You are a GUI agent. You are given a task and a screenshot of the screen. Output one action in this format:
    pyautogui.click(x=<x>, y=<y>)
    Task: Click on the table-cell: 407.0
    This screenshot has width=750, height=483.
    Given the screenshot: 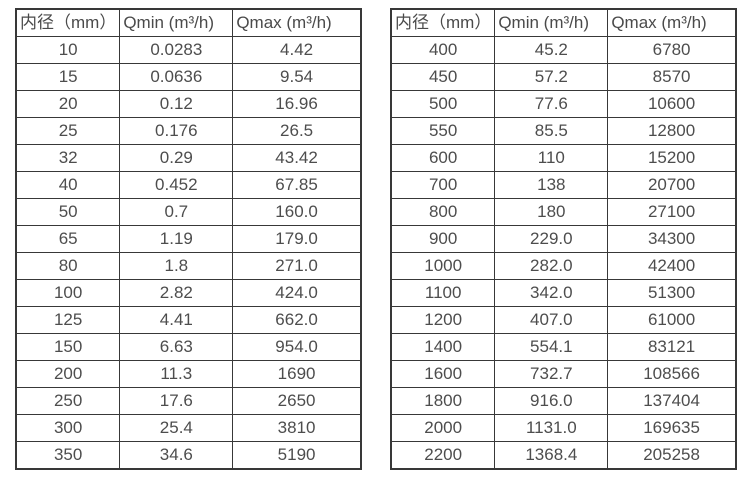 What is the action you would take?
    pyautogui.click(x=551, y=320)
    